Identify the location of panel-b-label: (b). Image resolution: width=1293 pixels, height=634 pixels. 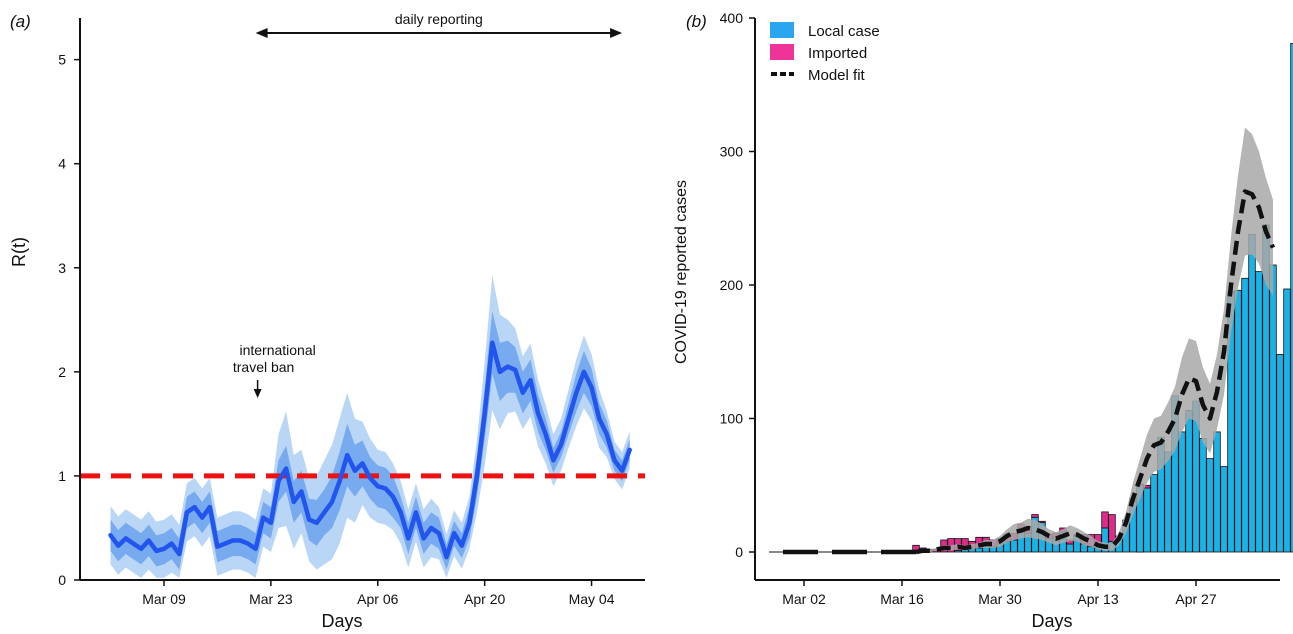
(696, 21).